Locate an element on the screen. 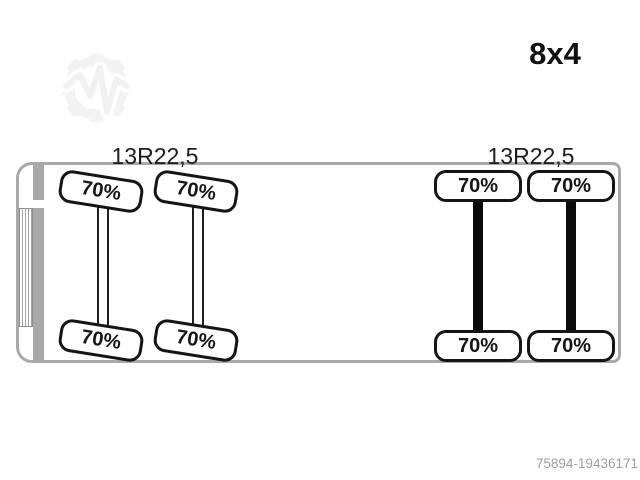 The image size is (640, 480). cab-notch is located at coordinates (38, 204).